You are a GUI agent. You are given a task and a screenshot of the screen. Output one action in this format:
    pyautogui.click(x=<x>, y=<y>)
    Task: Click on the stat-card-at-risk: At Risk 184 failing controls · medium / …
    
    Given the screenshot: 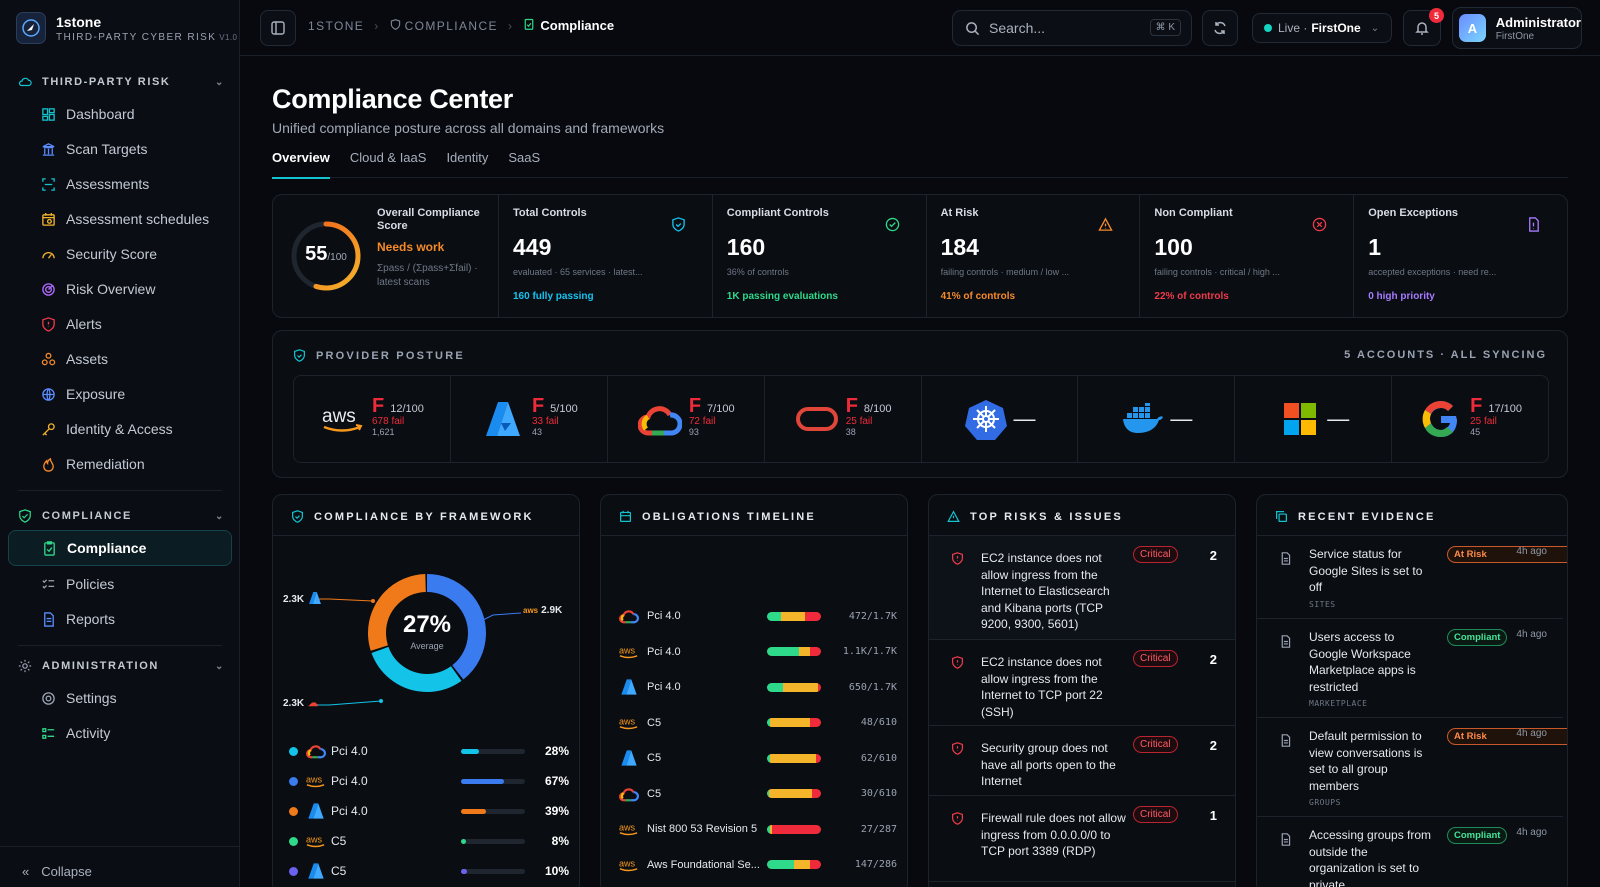 What is the action you would take?
    pyautogui.click(x=1034, y=256)
    